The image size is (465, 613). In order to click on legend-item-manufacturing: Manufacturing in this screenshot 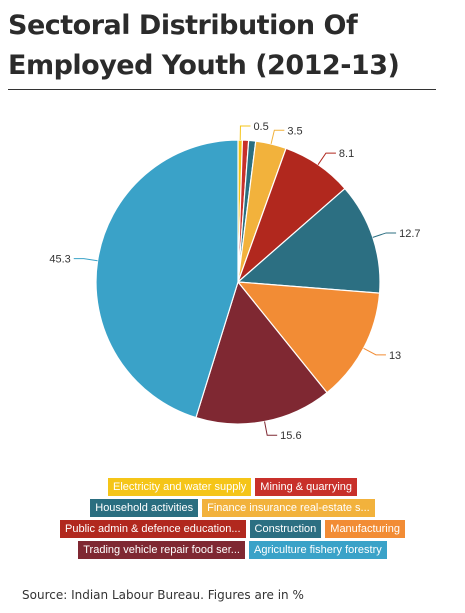, I will do `click(365, 529)`.